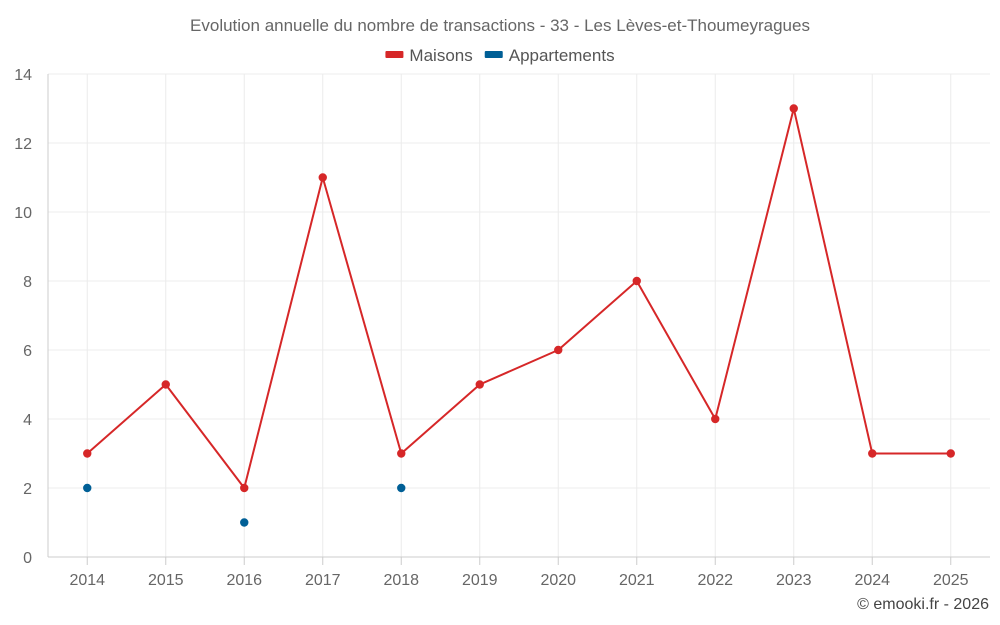  What do you see at coordinates (27, 282) in the screenshot?
I see `y-tick-label: 8` at bounding box center [27, 282].